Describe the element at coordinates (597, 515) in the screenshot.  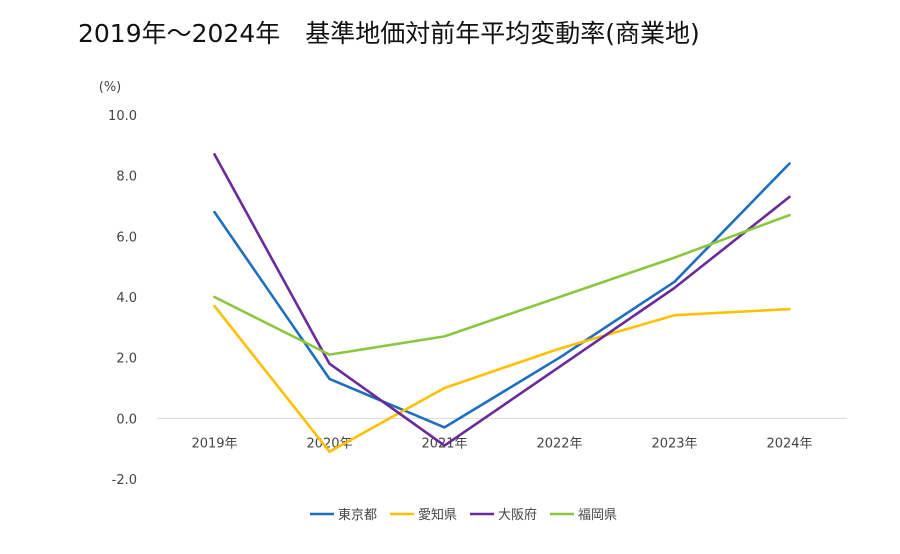
I see `legend-label: 福岡県` at that location.